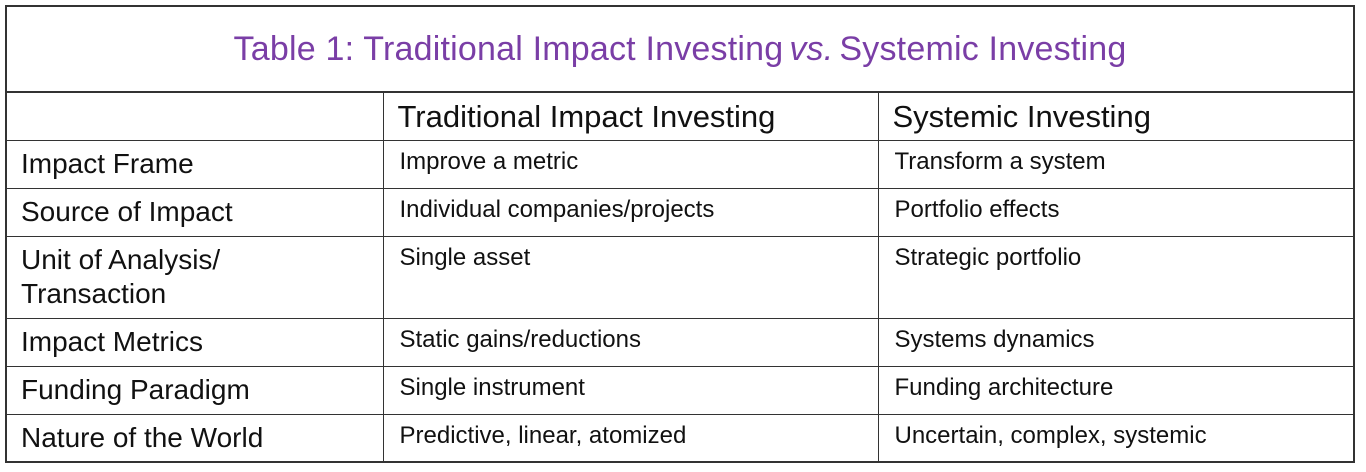  What do you see at coordinates (1115, 164) in the screenshot?
I see `systemic-cell: Transform a system` at bounding box center [1115, 164].